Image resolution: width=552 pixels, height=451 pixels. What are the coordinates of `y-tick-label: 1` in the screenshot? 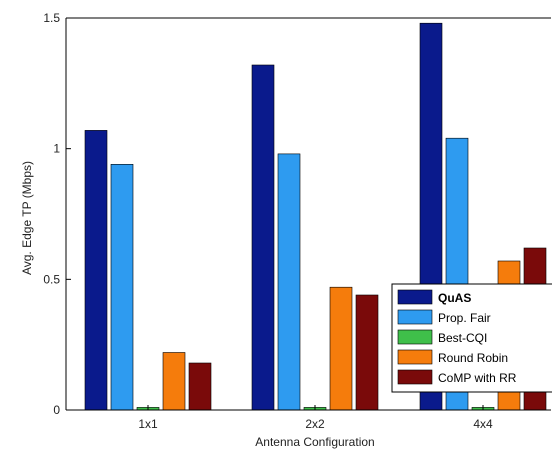 It's located at (56, 149).